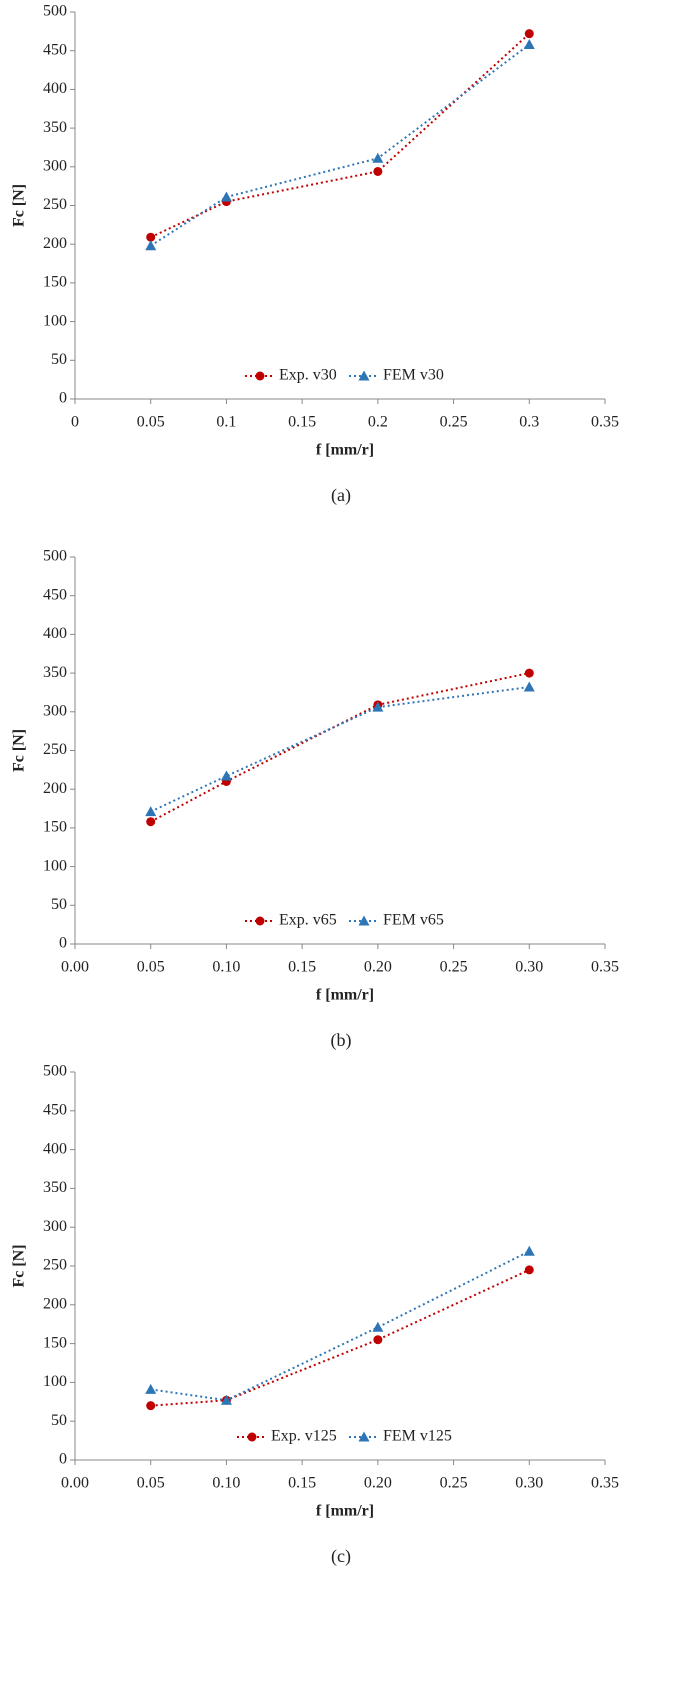 Image resolution: width=685 pixels, height=1706 pixels. I want to click on legend-label: FEM v125, so click(417, 1436).